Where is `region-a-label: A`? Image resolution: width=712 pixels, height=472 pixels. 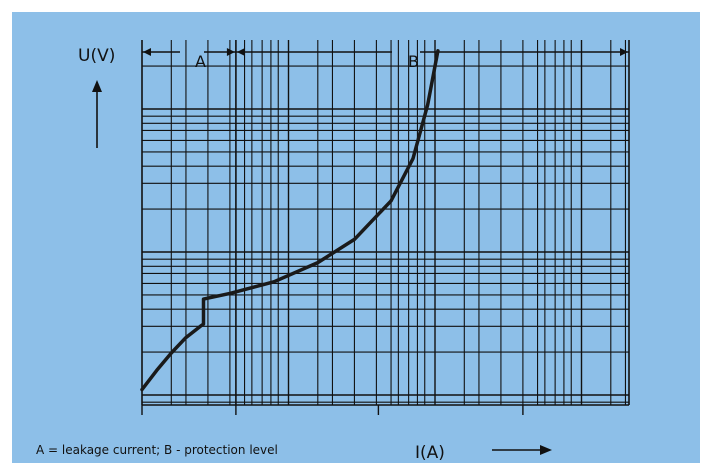
region-a-label: A is located at coordinates (200, 61).